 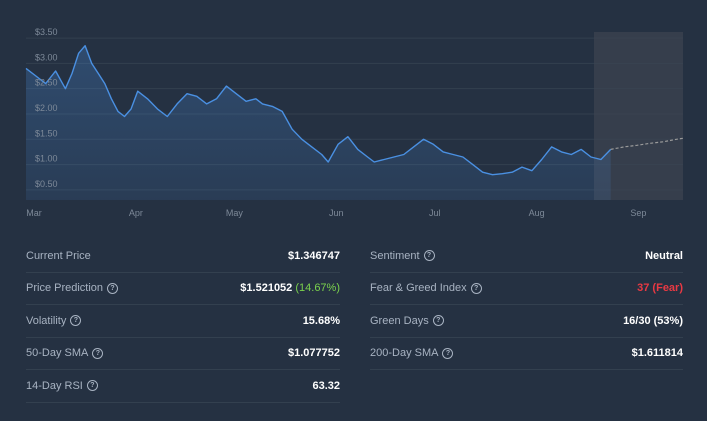 I want to click on y-tick-label: $2.00, so click(x=46, y=108).